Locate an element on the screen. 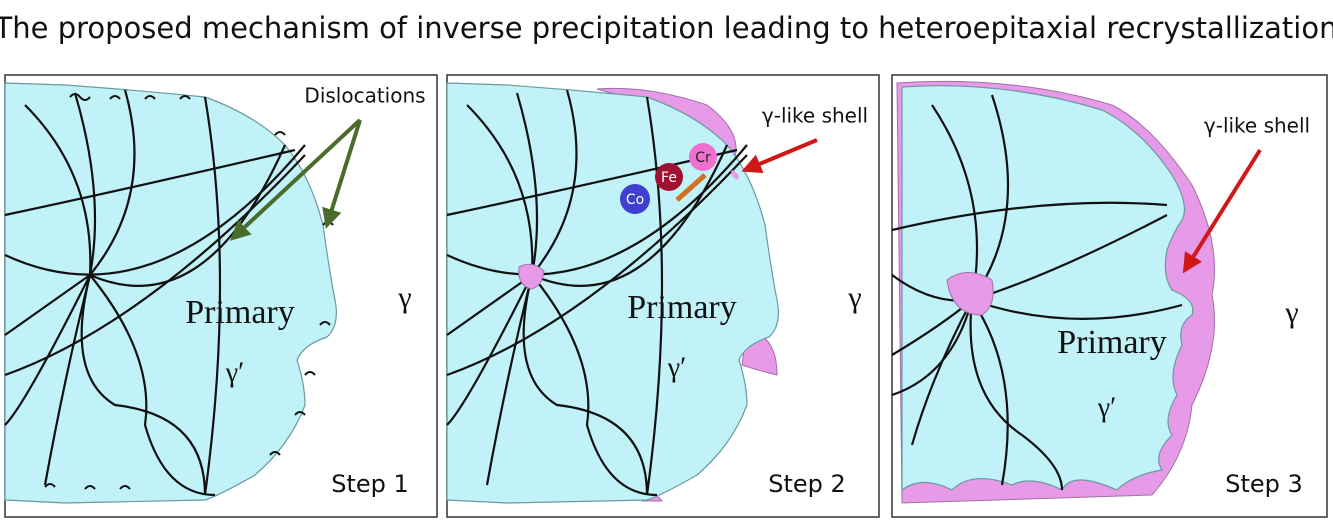 The width and height of the screenshot is (1333, 525). atom-label: Cr is located at coordinates (703, 158).